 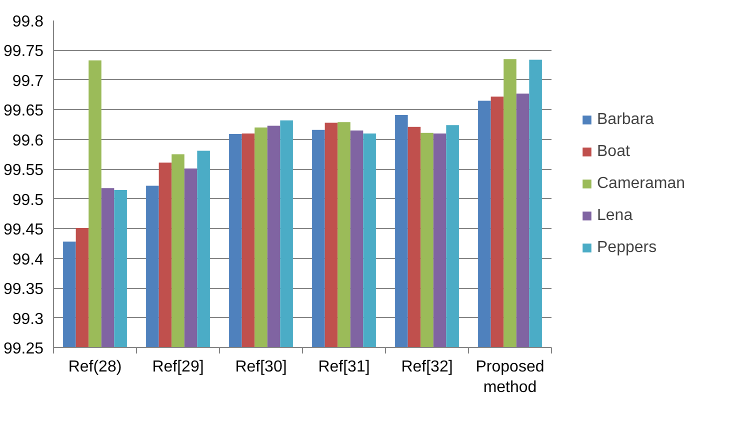 What do you see at coordinates (510, 377) in the screenshot?
I see `x-tick-label: Proposed method` at bounding box center [510, 377].